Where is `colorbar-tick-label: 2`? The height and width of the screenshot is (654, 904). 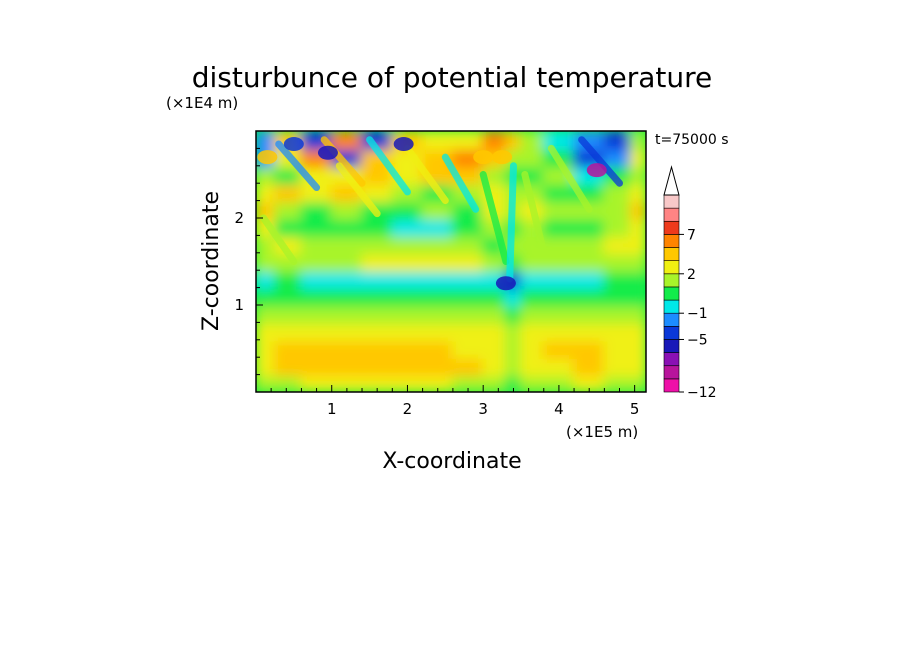 colorbar-tick-label: 2 is located at coordinates (691, 275).